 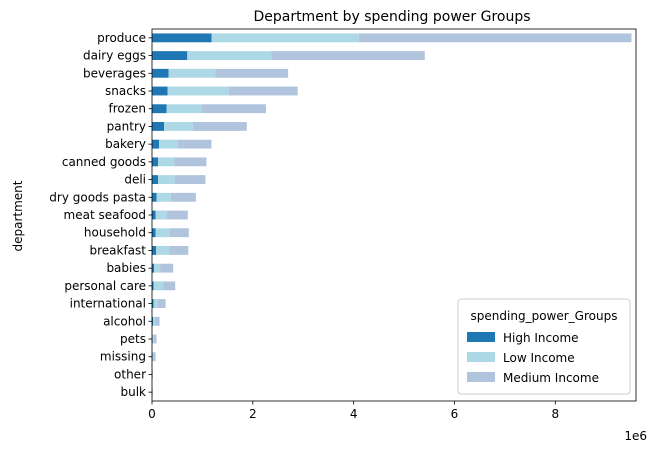 I want to click on y-tick-label: deli, so click(x=135, y=180).